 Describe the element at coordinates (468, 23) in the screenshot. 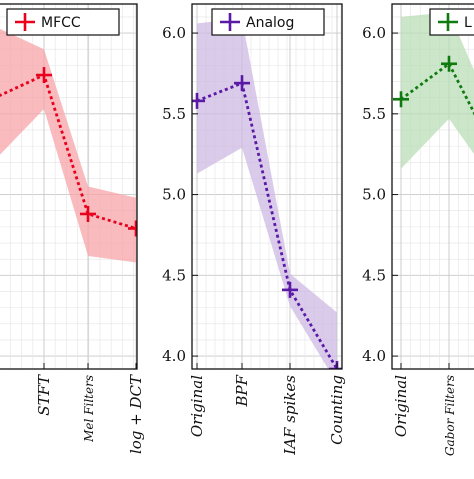

I see `legend-label: L` at that location.